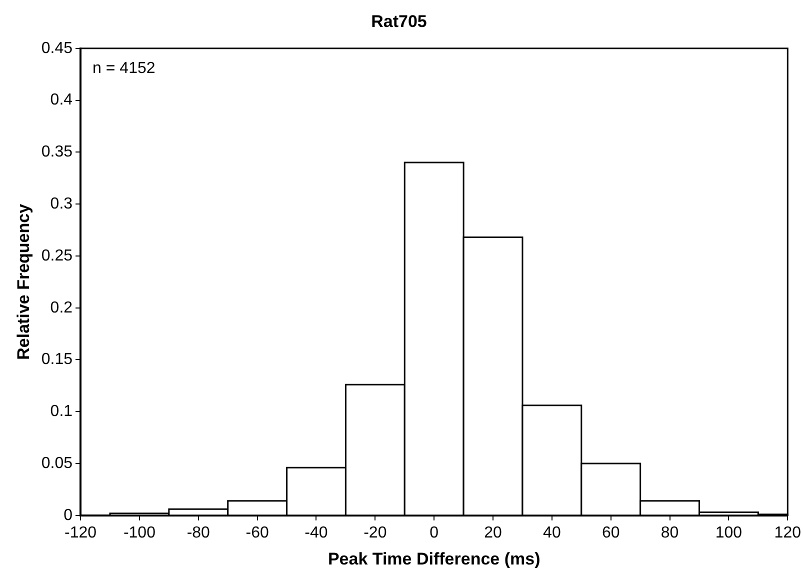 The image size is (804, 582). Describe the element at coordinates (80, 533) in the screenshot. I see `x-tick-label: -120` at that location.